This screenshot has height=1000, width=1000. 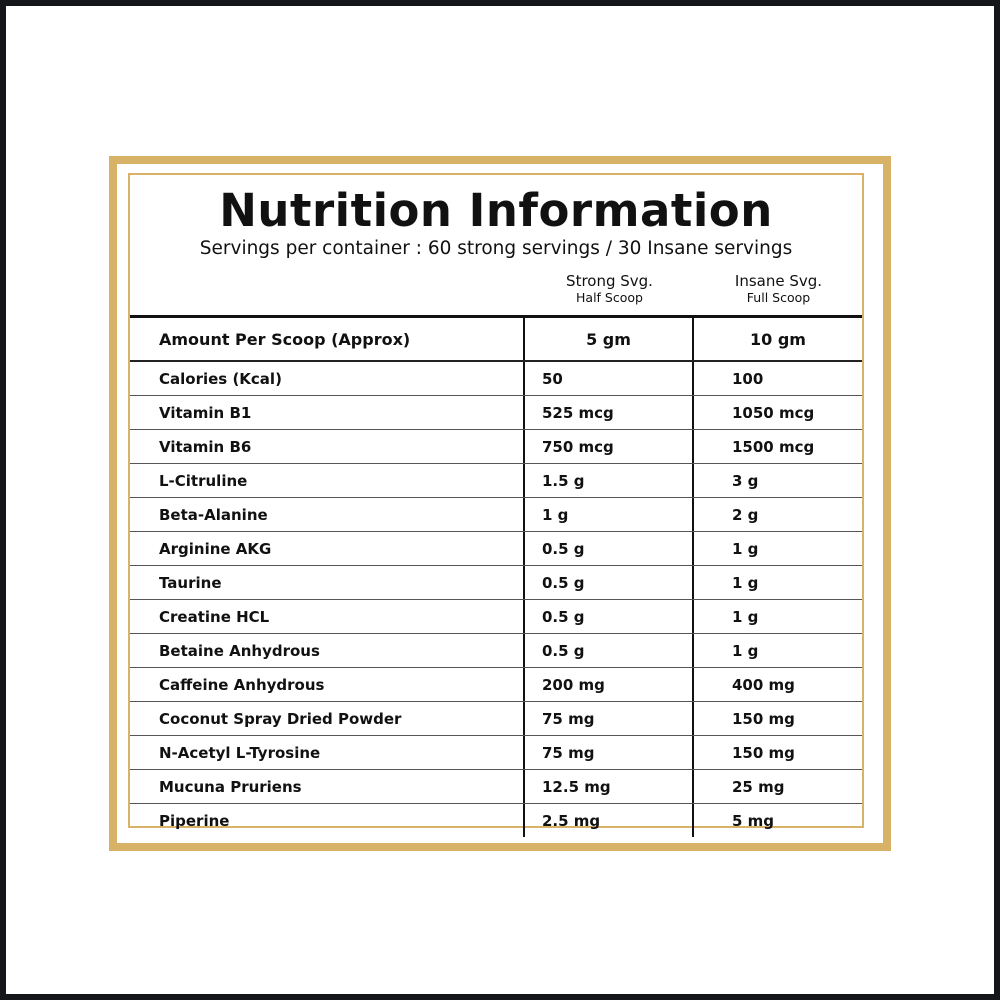 What do you see at coordinates (496, 210) in the screenshot?
I see `page-title: Nutrition Information` at bounding box center [496, 210].